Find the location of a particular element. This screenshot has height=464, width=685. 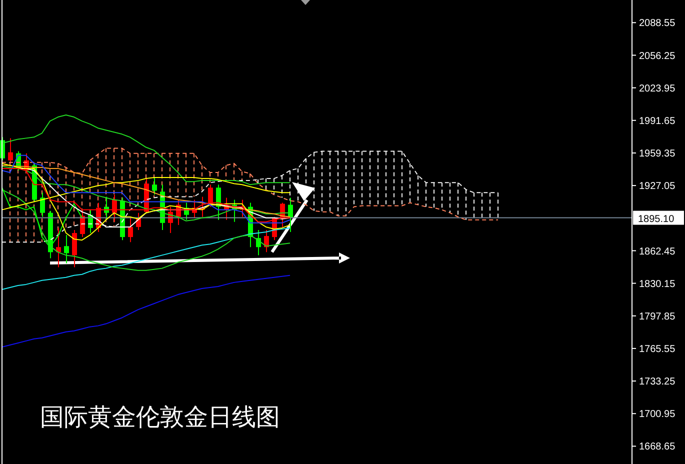

ref-line-label: 1895.10 is located at coordinates (656, 219).